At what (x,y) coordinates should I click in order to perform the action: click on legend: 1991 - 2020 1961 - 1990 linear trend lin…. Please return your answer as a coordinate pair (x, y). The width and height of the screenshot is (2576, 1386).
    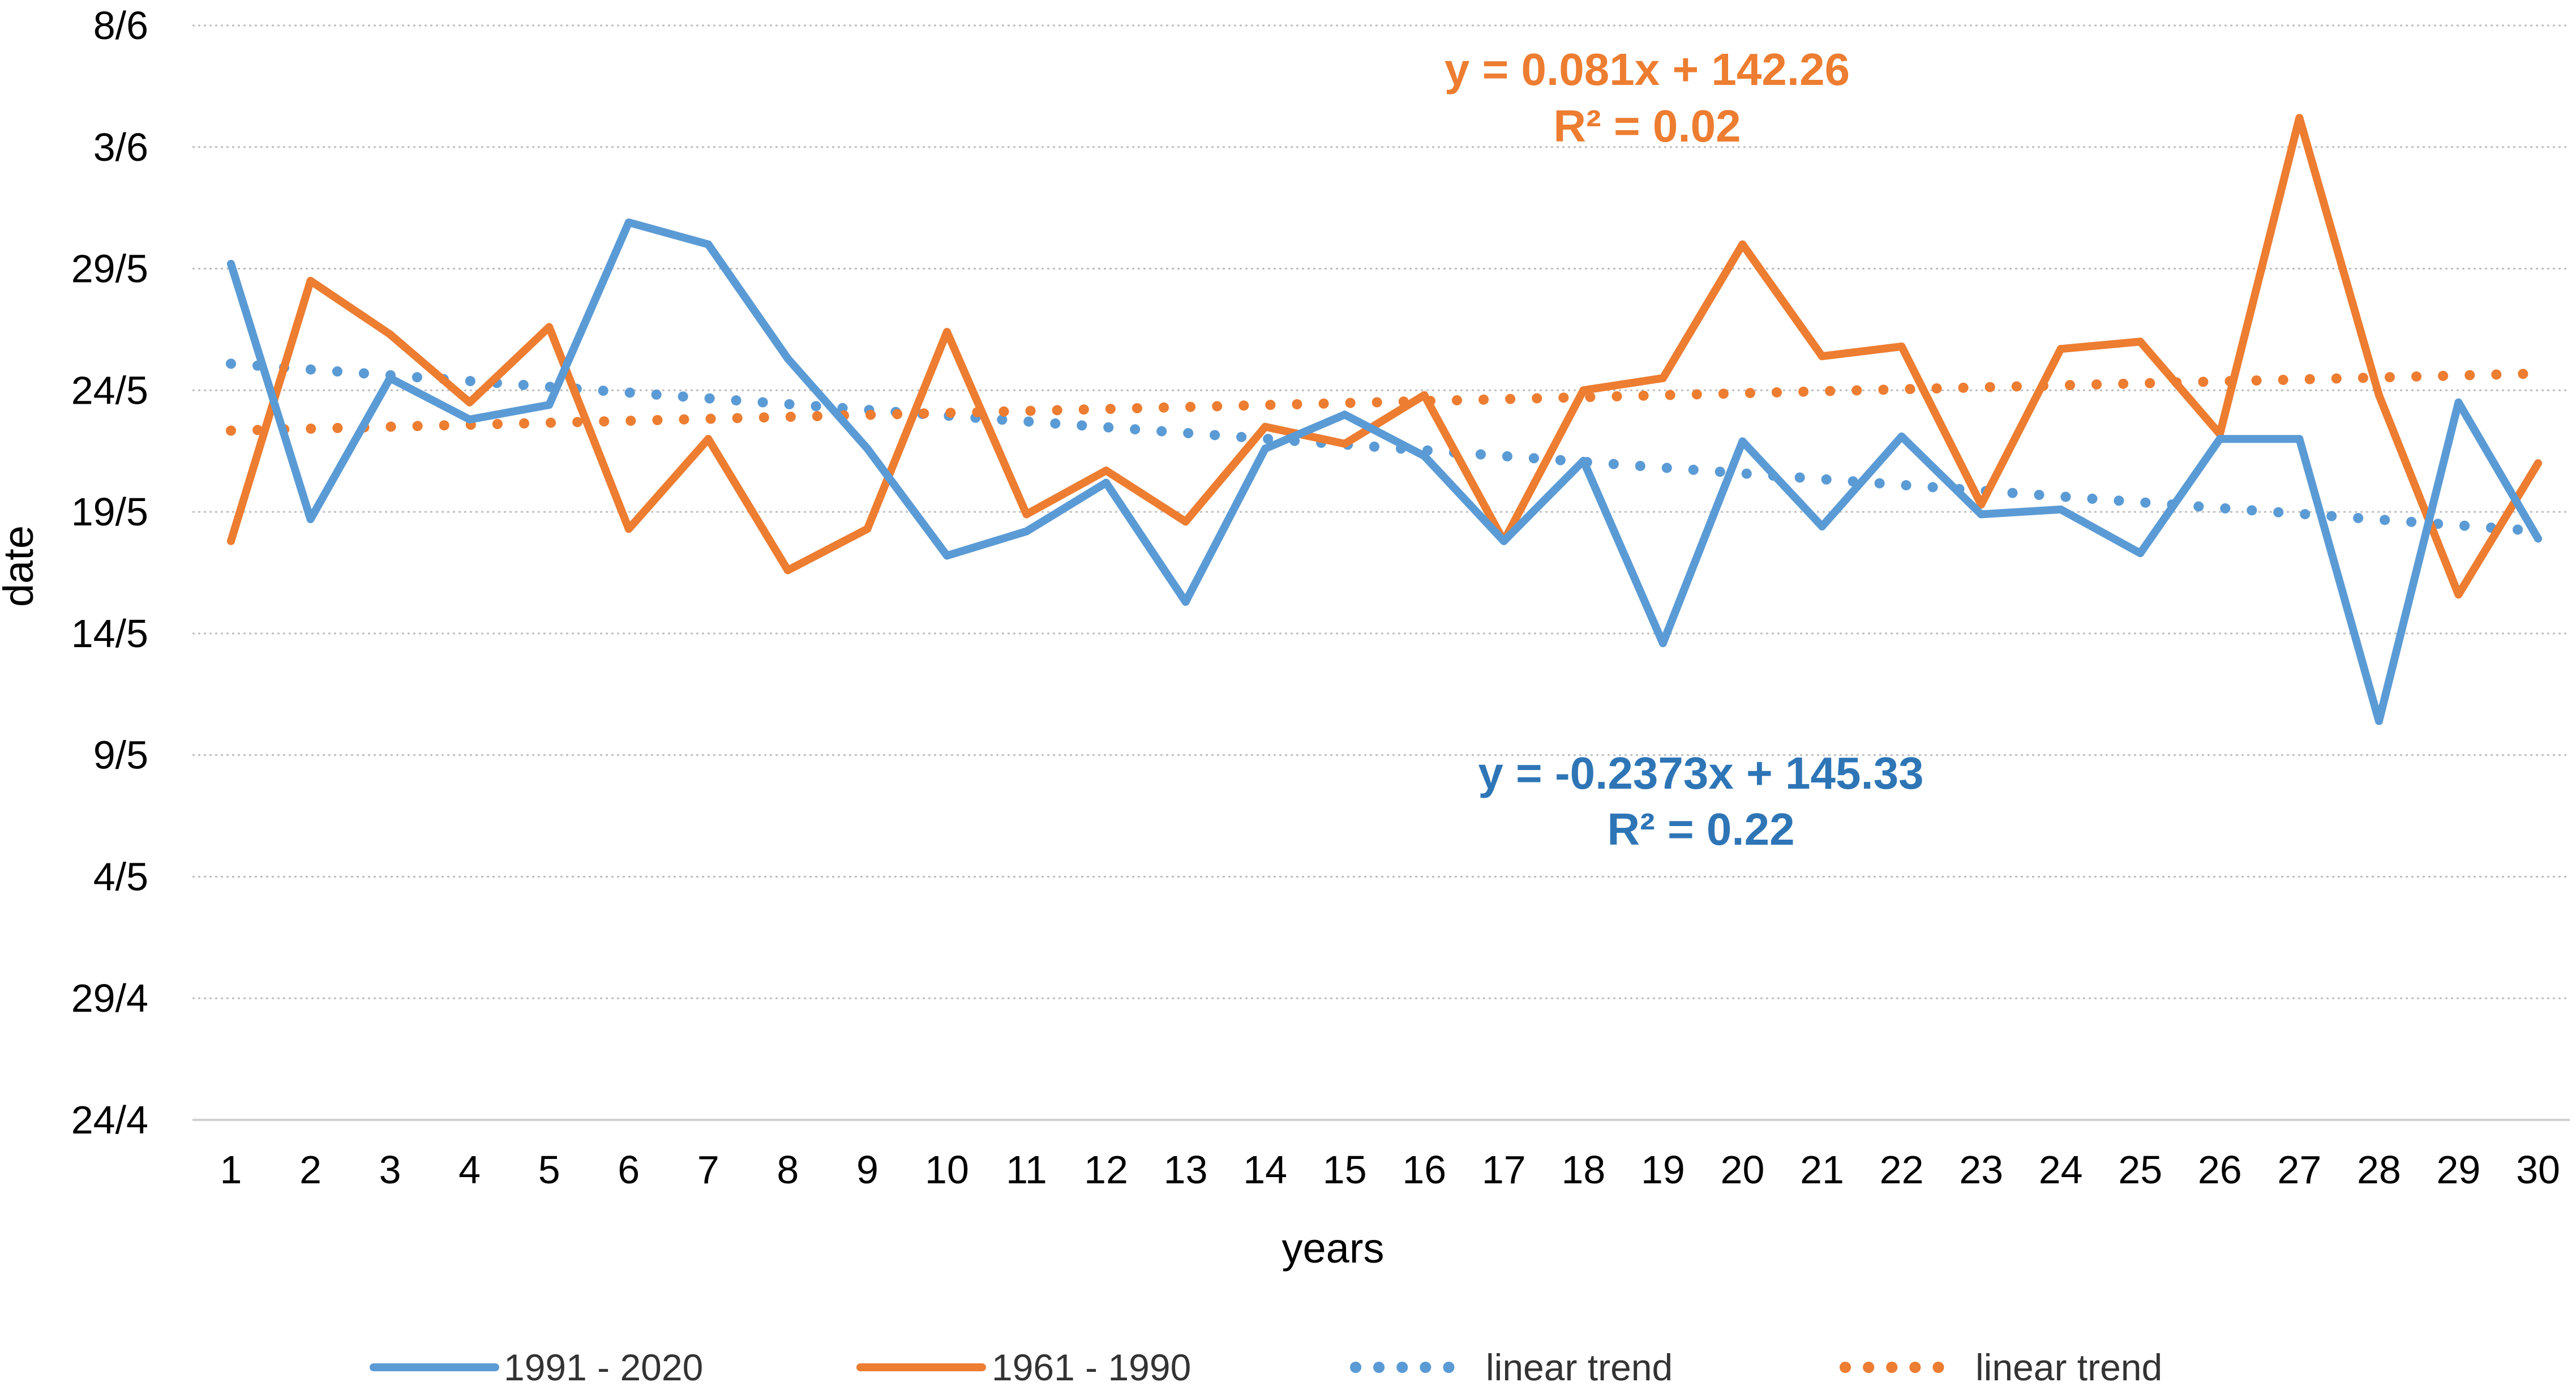
    Looking at the image, I should click on (1266, 1366).